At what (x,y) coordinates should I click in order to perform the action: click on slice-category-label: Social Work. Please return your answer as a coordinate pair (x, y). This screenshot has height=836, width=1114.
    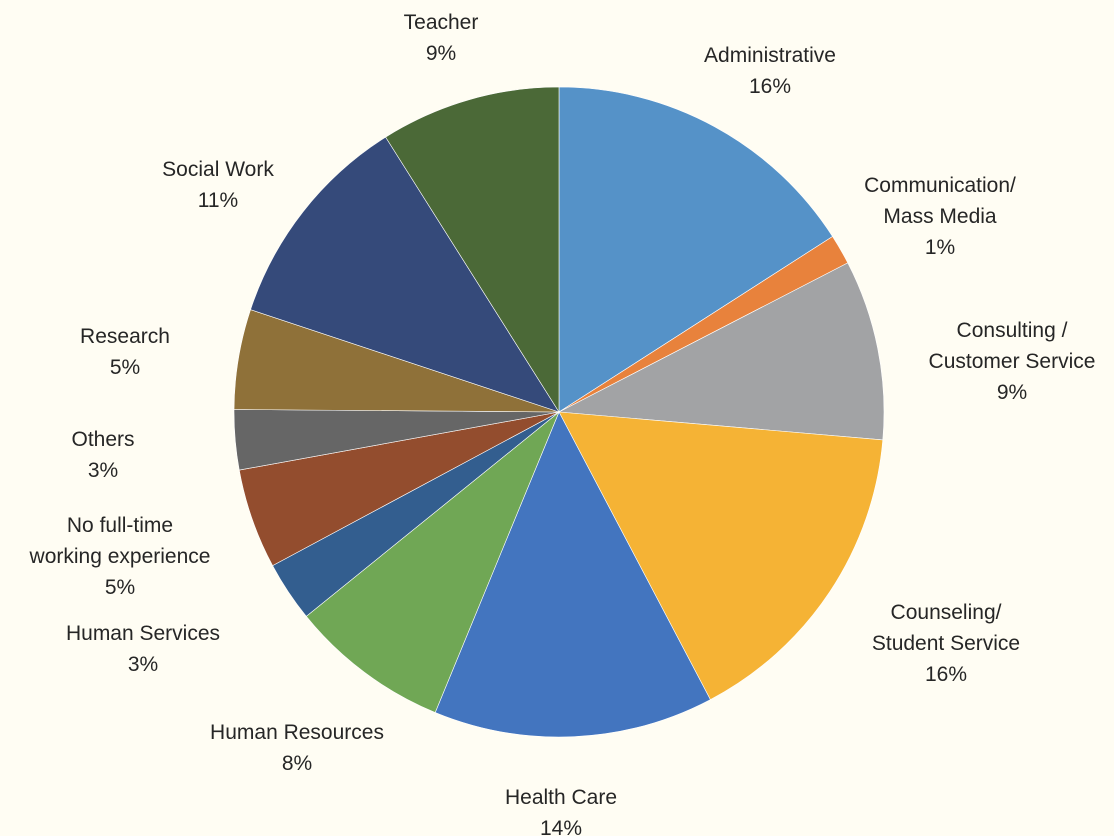
    Looking at the image, I should click on (218, 169).